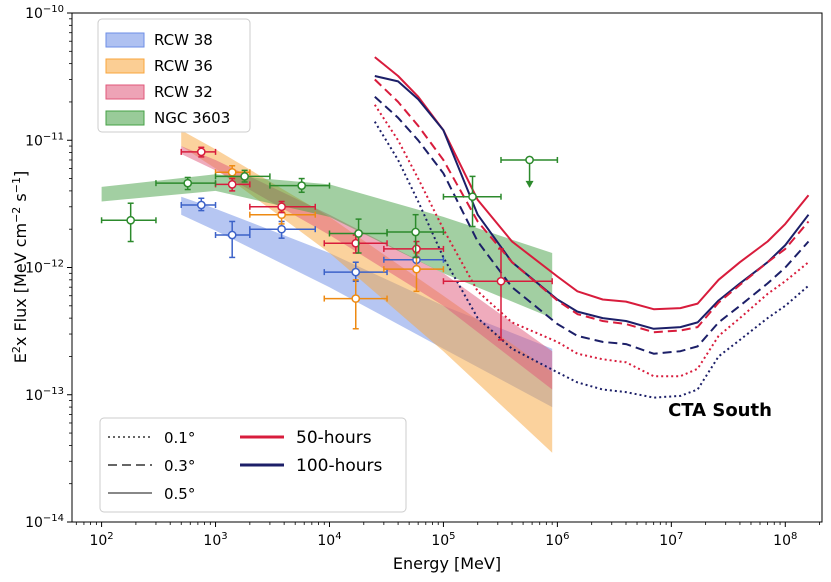 The image size is (831, 582). What do you see at coordinates (101, 540) in the screenshot?
I see `x-tick-label: 102` at bounding box center [101, 540].